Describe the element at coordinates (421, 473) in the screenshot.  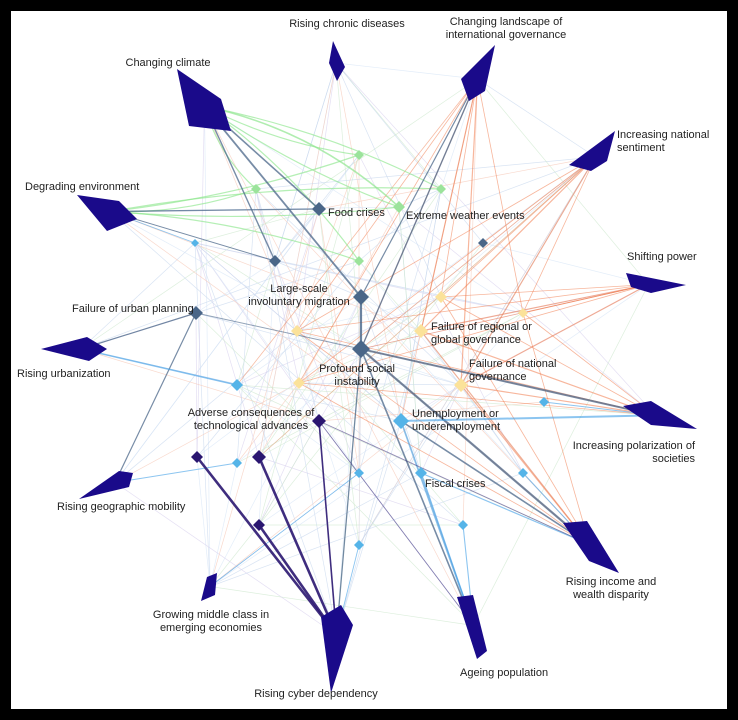
I see `risk-node-fiscal-crises` at that location.